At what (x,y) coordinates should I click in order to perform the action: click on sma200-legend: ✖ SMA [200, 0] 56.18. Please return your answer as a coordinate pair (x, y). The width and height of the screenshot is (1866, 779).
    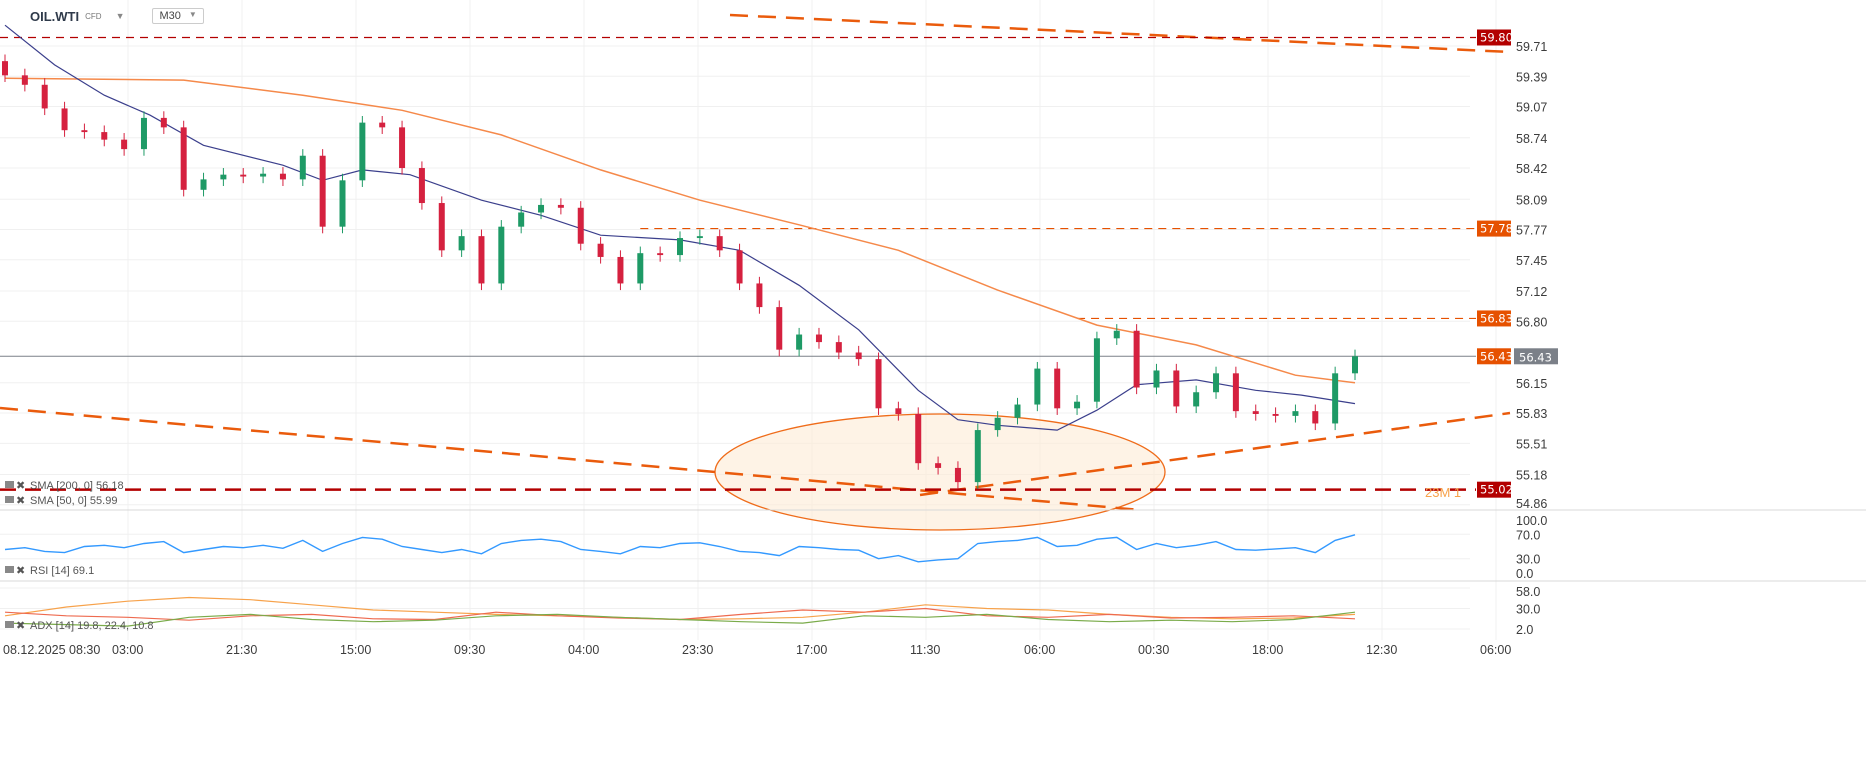
    Looking at the image, I should click on (64, 486).